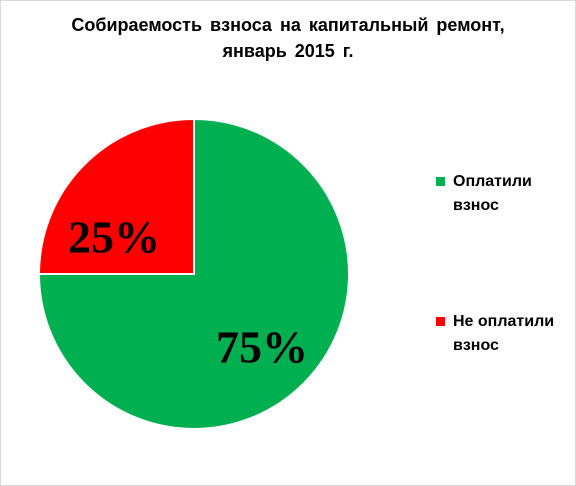 The width and height of the screenshot is (576, 486). I want to click on legend-item-unpaid: Не оплатили взнос, so click(506, 334).